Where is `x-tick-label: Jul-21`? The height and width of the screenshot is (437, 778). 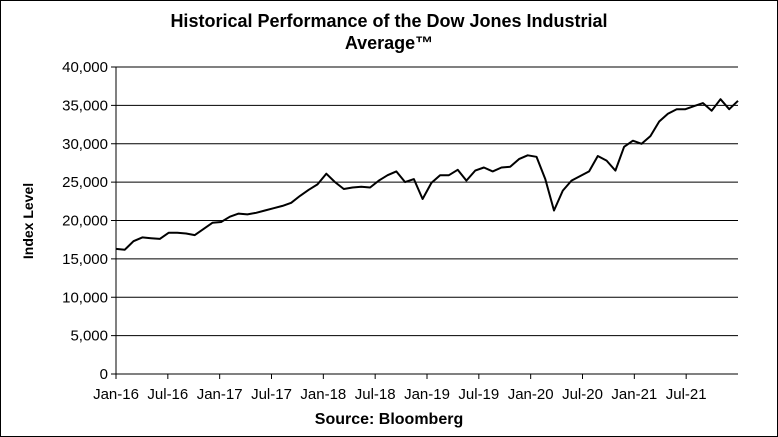
x-tick-label: Jul-21 is located at coordinates (686, 394).